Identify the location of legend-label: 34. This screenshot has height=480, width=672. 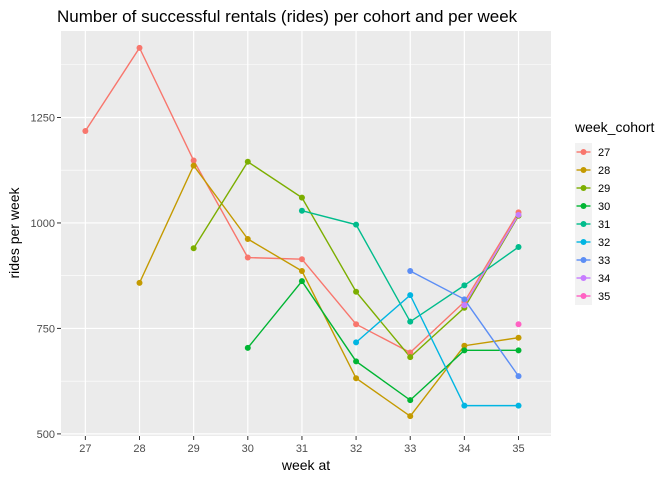
(604, 279).